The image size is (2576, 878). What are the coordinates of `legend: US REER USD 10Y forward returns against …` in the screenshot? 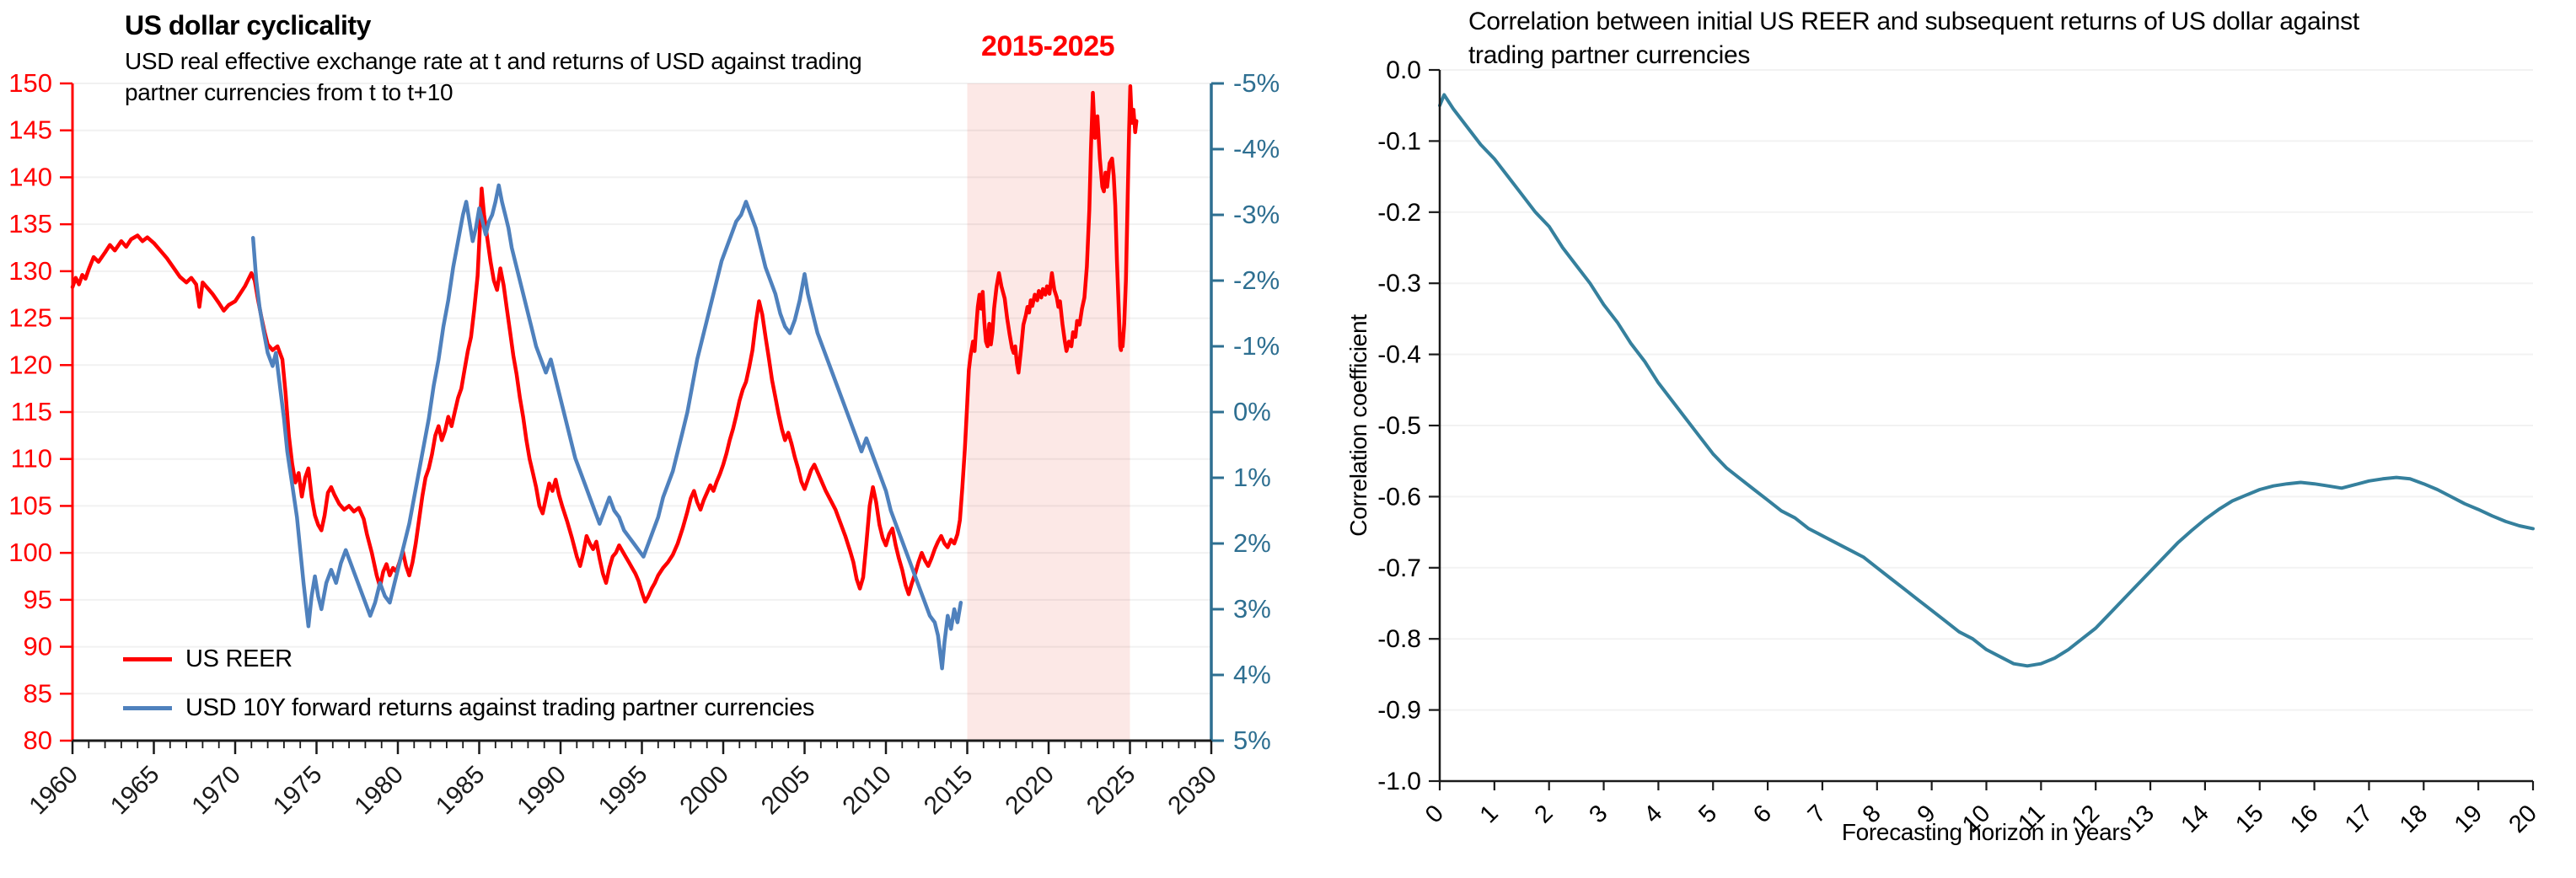 It's located at (468, 683).